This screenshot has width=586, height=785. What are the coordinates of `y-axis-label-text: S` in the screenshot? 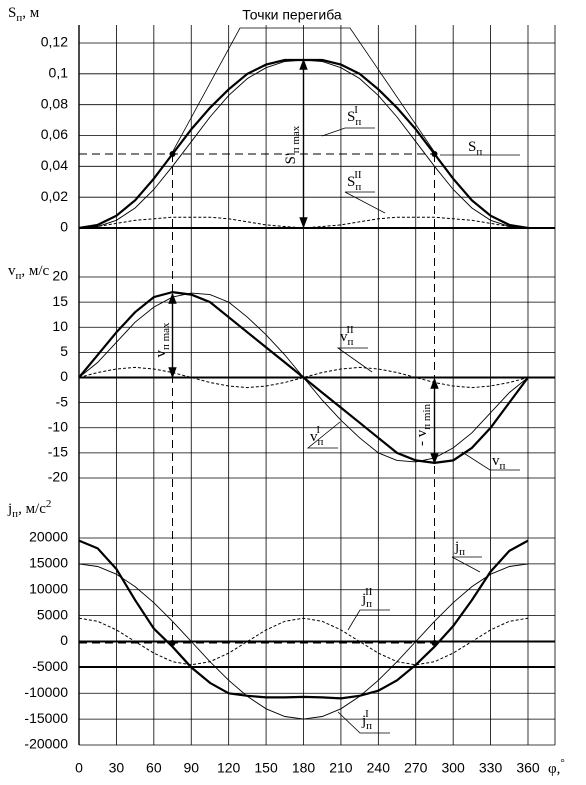 It's located at (12, 13).